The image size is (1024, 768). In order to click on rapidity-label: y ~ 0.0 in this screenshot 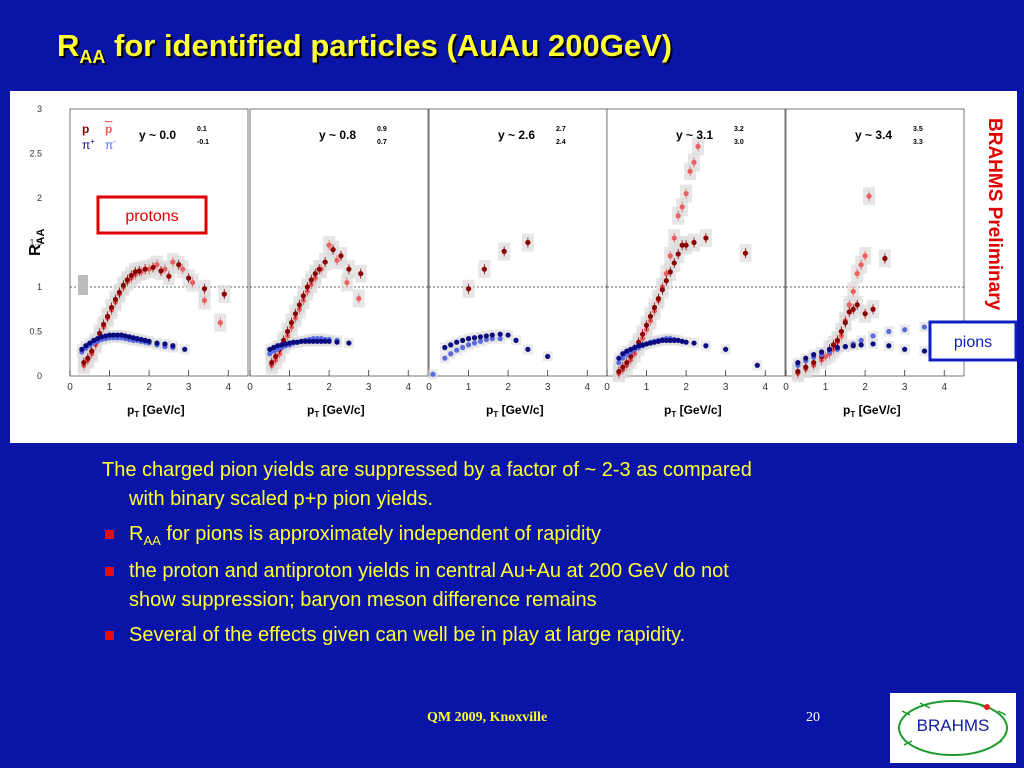, I will do `click(157, 135)`.